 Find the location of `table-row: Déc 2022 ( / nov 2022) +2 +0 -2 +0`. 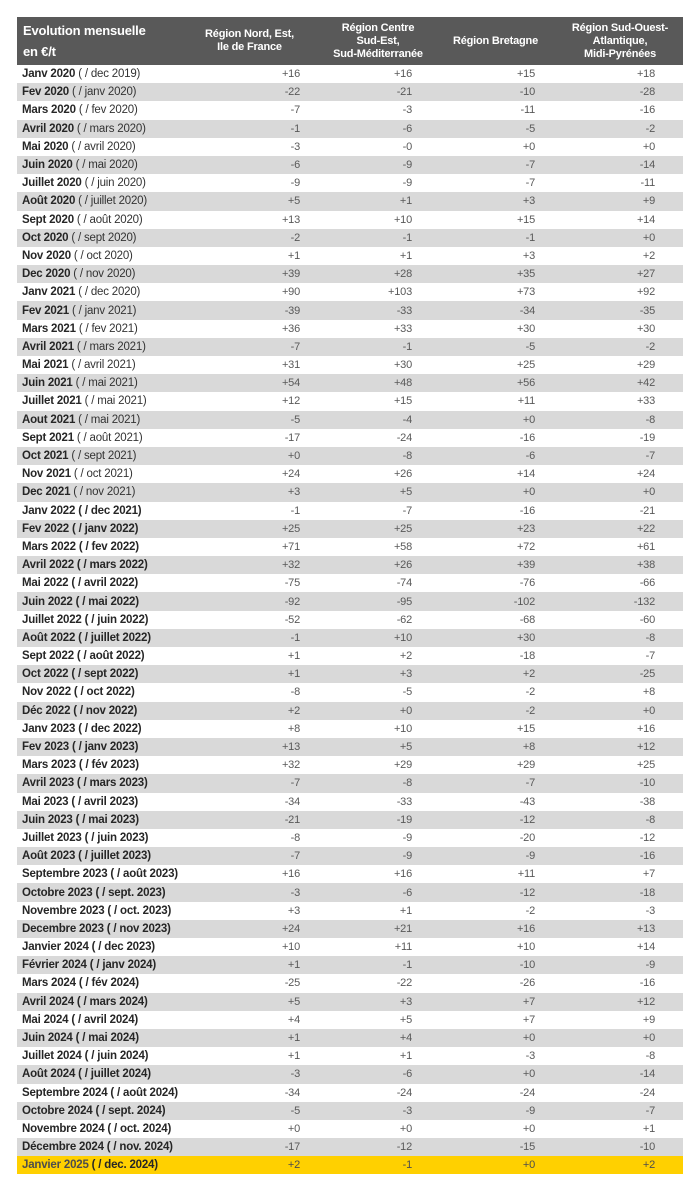

table-row: Déc 2022 ( / nov 2022) +2 +0 -2 +0 is located at coordinates (350, 710).